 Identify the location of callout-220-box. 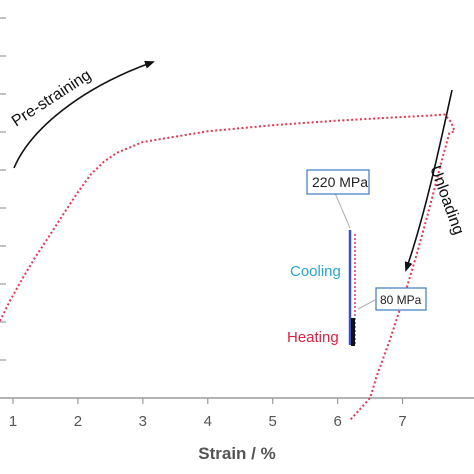
(338, 182).